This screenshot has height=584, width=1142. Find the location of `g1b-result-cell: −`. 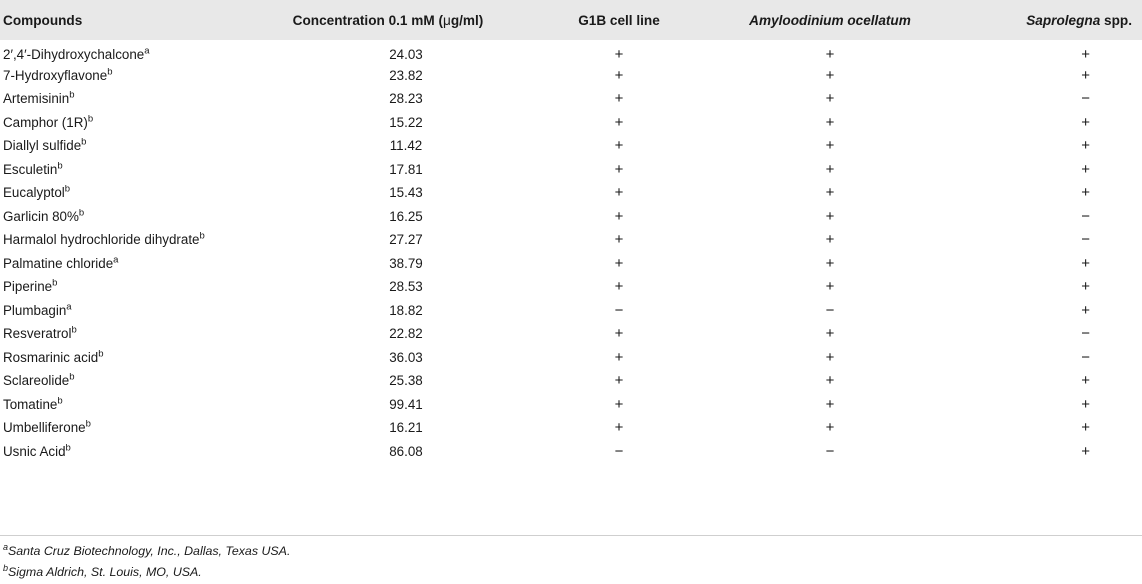

g1b-result-cell: − is located at coordinates (619, 452).